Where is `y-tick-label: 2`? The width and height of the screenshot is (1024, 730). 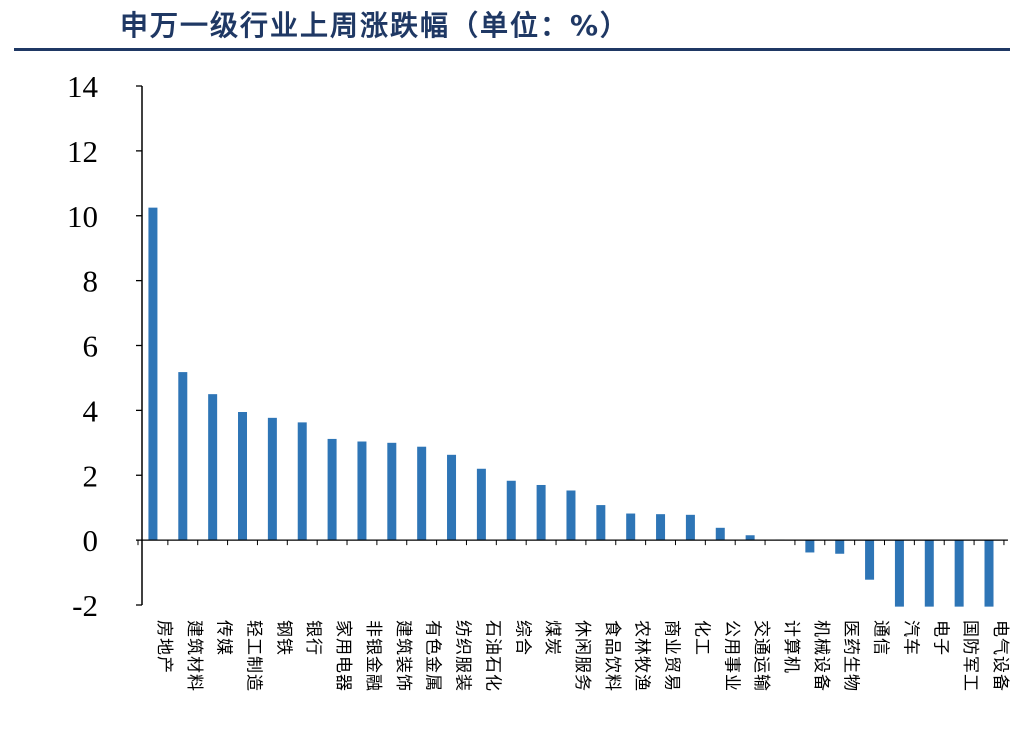
y-tick-label: 2 is located at coordinates (91, 475).